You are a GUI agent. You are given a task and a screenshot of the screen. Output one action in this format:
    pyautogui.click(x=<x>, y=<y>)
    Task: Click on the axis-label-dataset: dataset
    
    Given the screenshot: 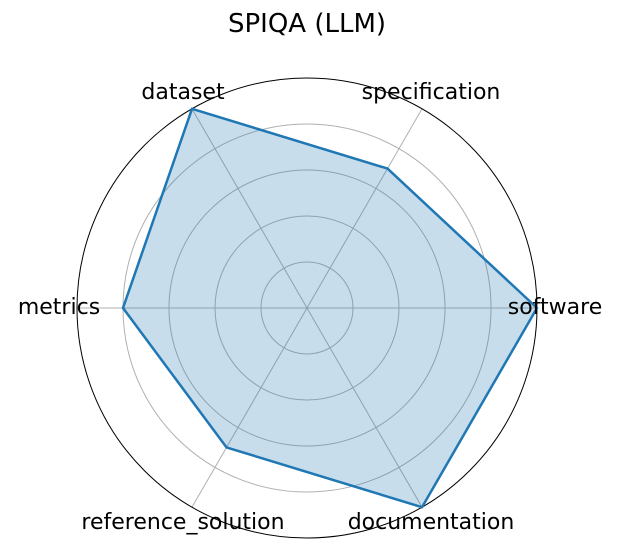 What is the action you would take?
    pyautogui.click(x=183, y=92)
    